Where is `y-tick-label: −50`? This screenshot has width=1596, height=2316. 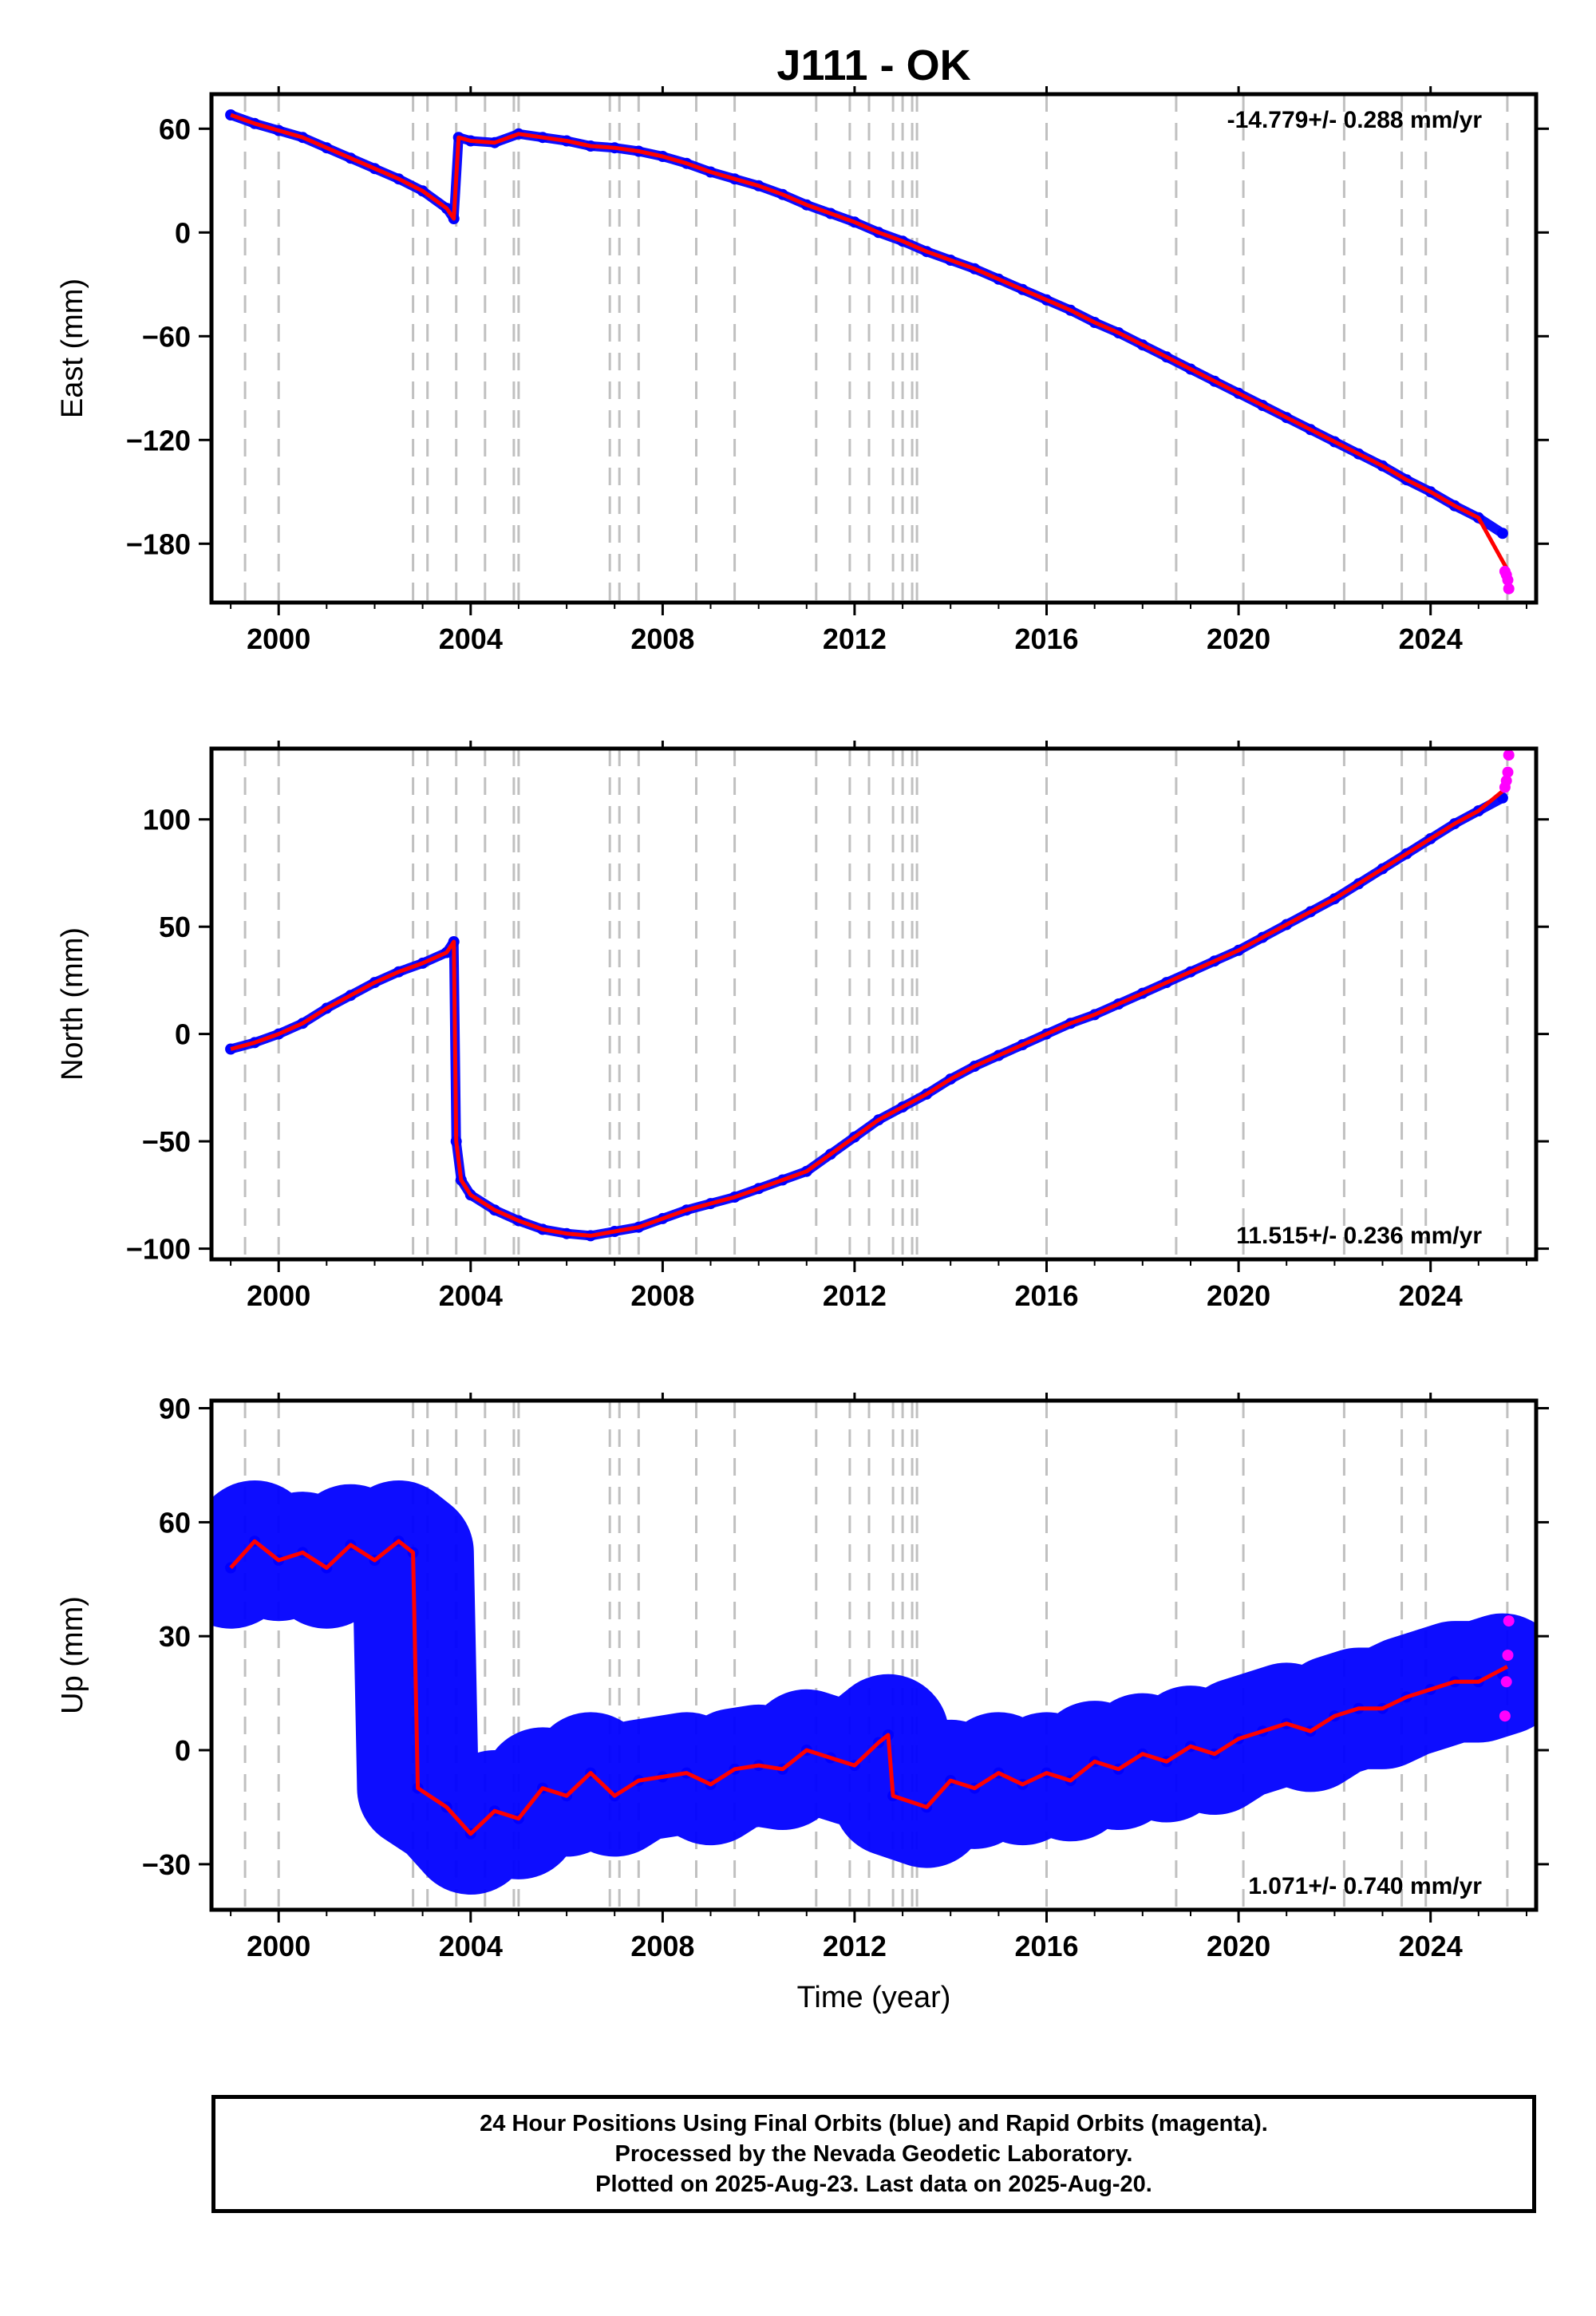
y-tick-label: −50 is located at coordinates (166, 1141).